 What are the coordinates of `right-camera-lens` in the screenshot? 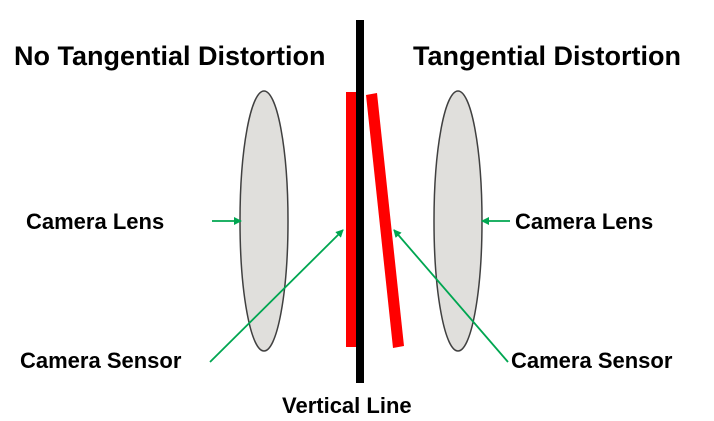 It's located at (458, 221).